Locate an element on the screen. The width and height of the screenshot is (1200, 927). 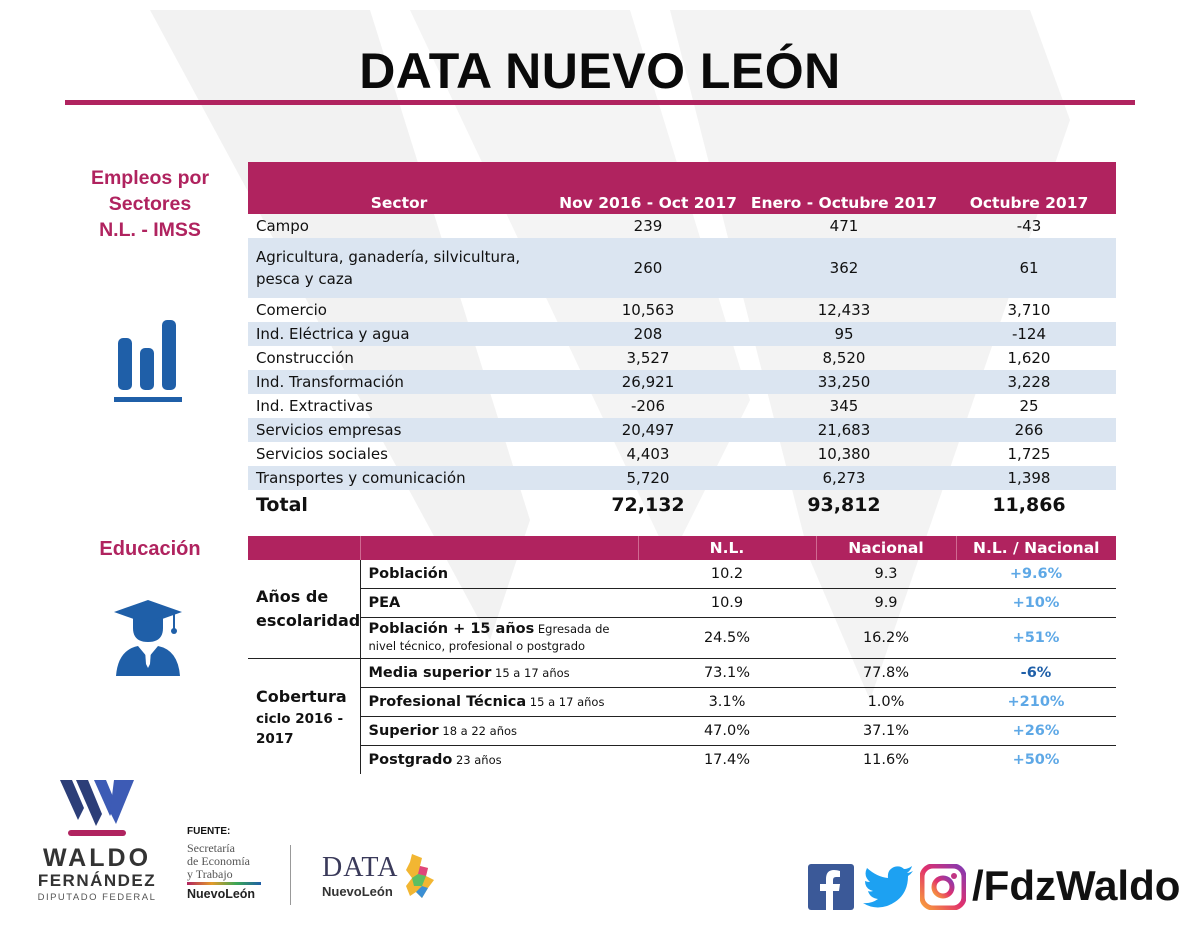
twitter-icon is located at coordinates (888, 887).